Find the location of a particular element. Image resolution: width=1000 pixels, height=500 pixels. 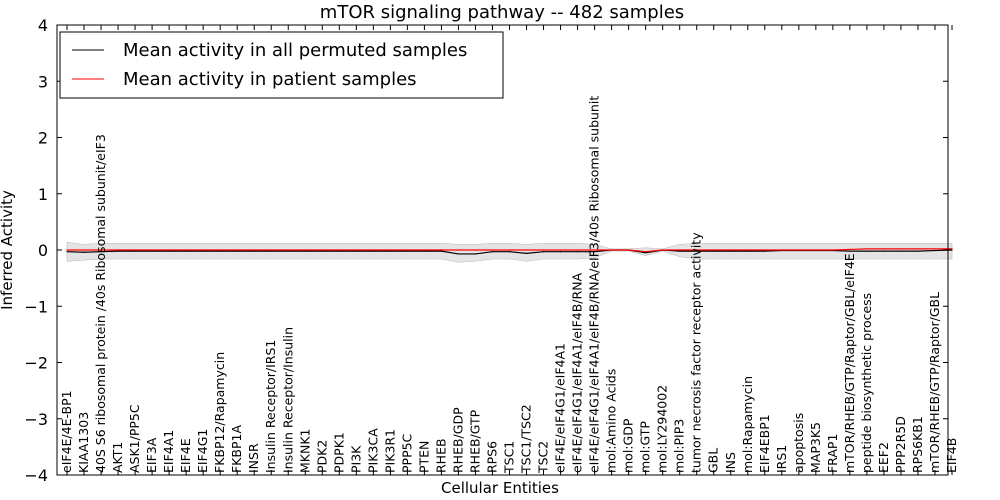

series-layer is located at coordinates (509, 251).